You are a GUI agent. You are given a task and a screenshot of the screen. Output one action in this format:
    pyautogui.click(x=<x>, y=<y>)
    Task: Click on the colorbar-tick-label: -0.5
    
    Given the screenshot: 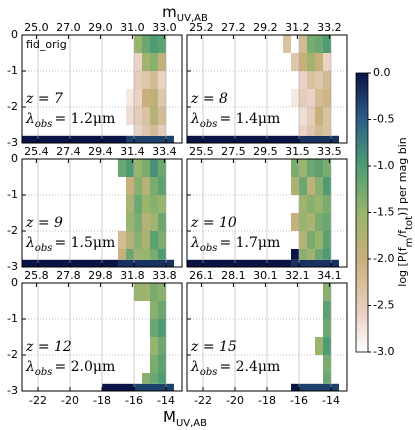 What is the action you would take?
    pyautogui.click(x=383, y=119)
    